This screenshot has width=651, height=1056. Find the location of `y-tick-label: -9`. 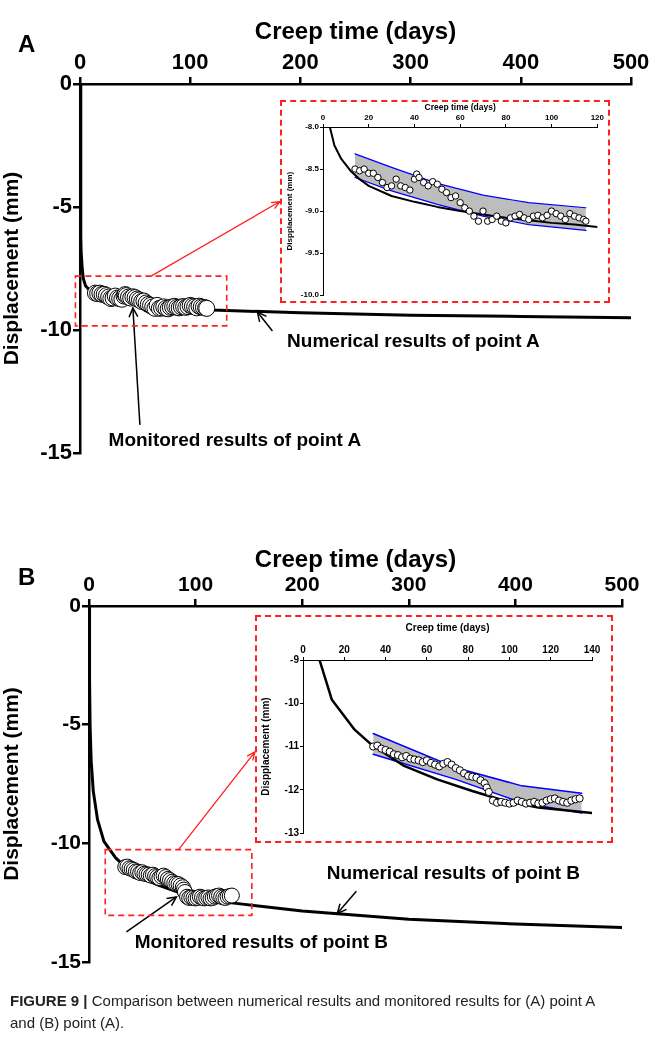

y-tick-label: -9 is located at coordinates (295, 659).